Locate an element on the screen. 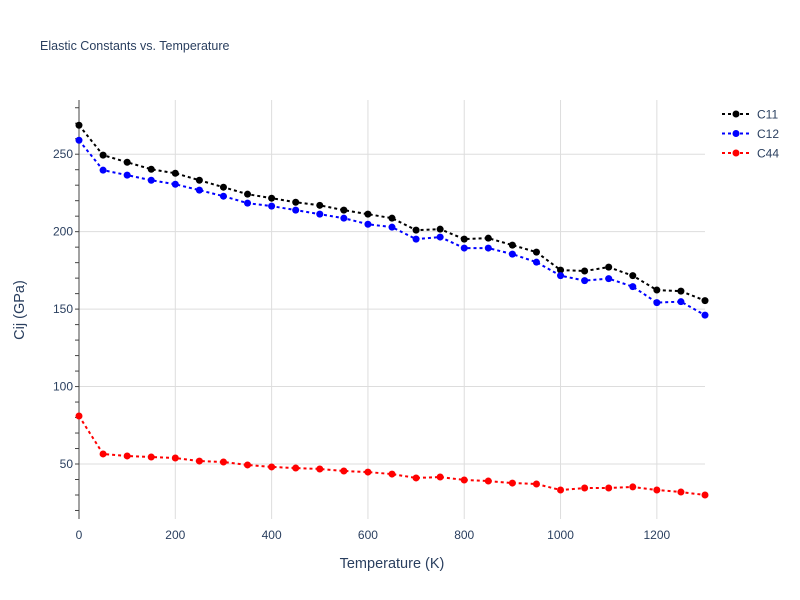  y-tick-label: 250 is located at coordinates (63, 154).